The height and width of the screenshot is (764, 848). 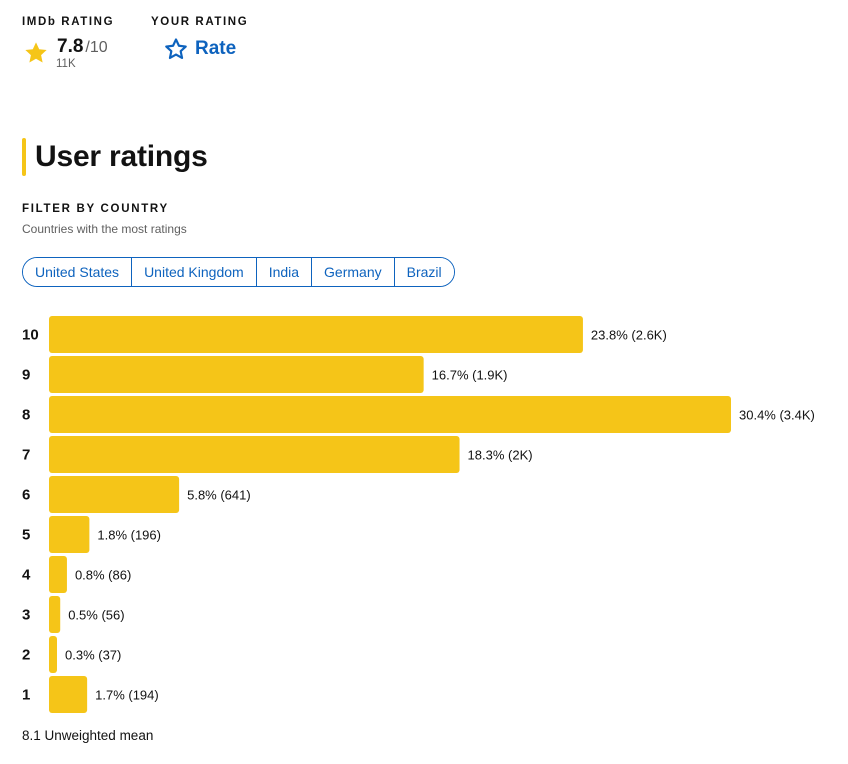 What do you see at coordinates (129, 535) in the screenshot?
I see `rating-value-5: 1.8% (196)` at bounding box center [129, 535].